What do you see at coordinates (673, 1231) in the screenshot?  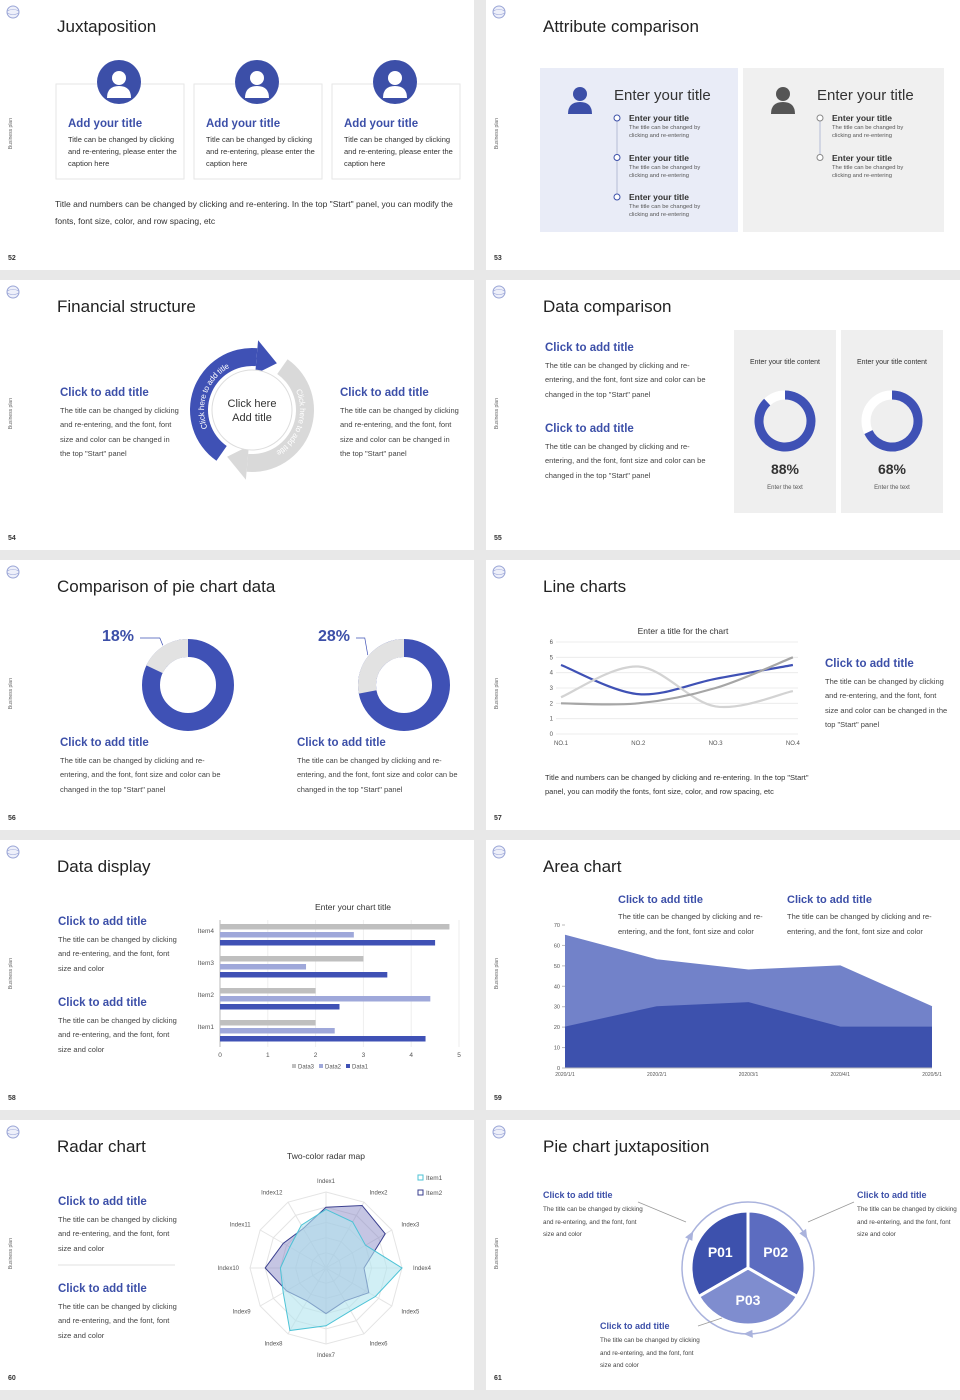 I see `slide-graphics: P01 P02 P03` at bounding box center [673, 1231].